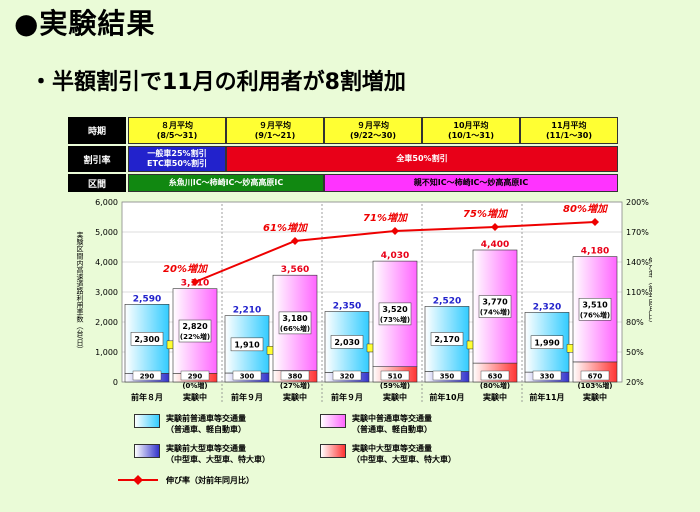  Describe the element at coordinates (495, 385) in the screenshot. I see `large-pct-label: (80%増)` at that location.